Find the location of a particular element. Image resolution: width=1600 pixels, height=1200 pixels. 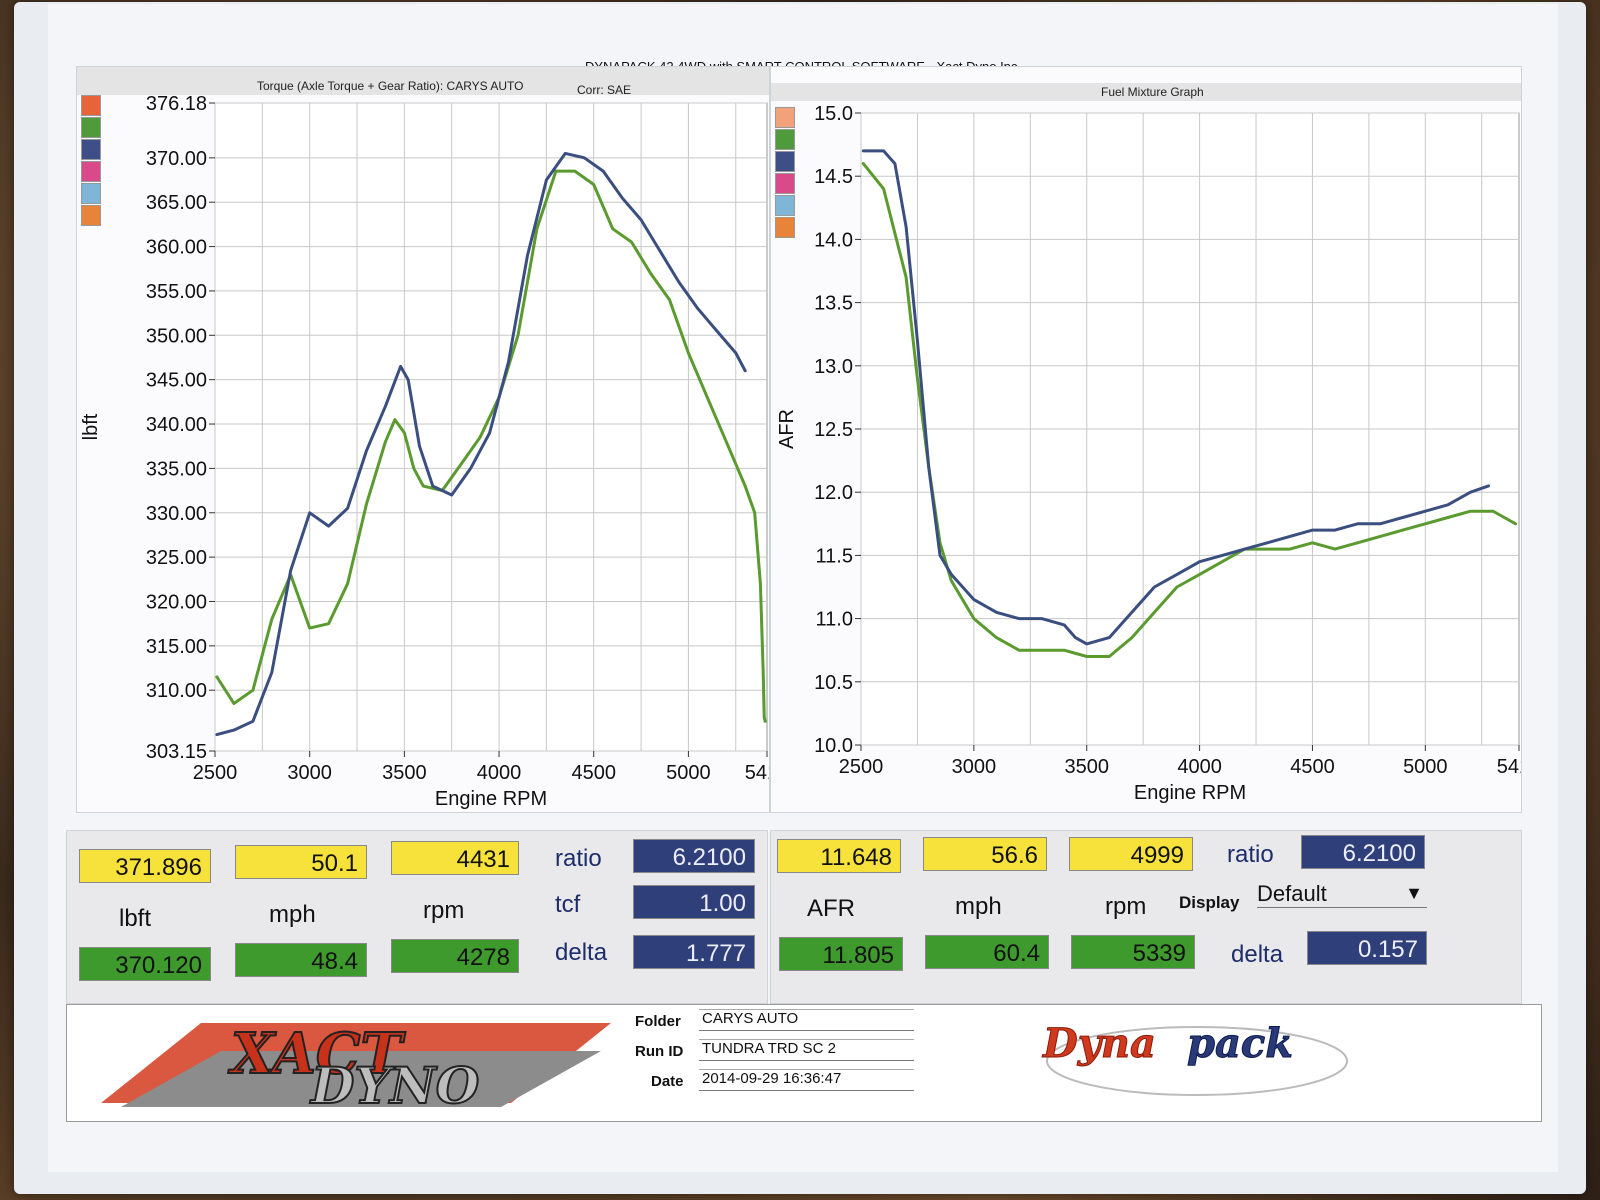

torque-y-tick-label: 345.00 is located at coordinates (176, 381).